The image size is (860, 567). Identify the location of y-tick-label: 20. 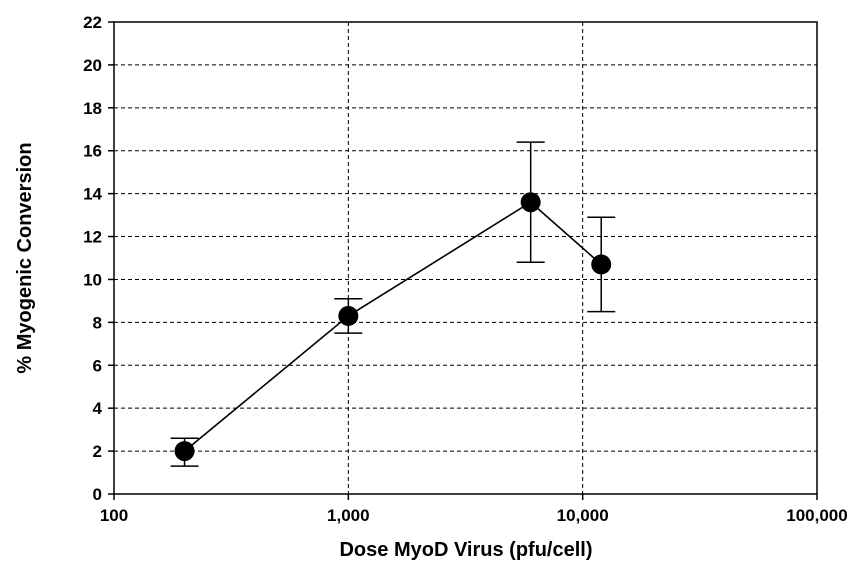
(92, 65).